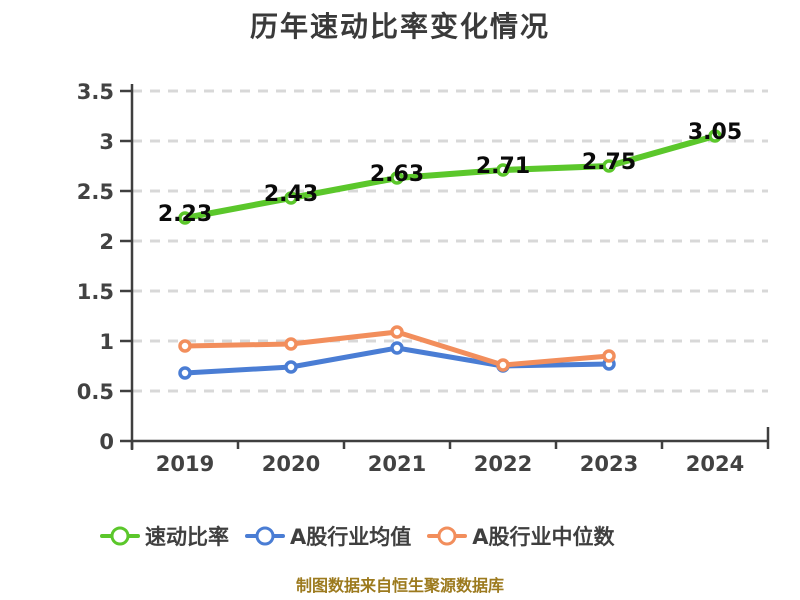  I want to click on x-axis-label: 2020, so click(291, 464).